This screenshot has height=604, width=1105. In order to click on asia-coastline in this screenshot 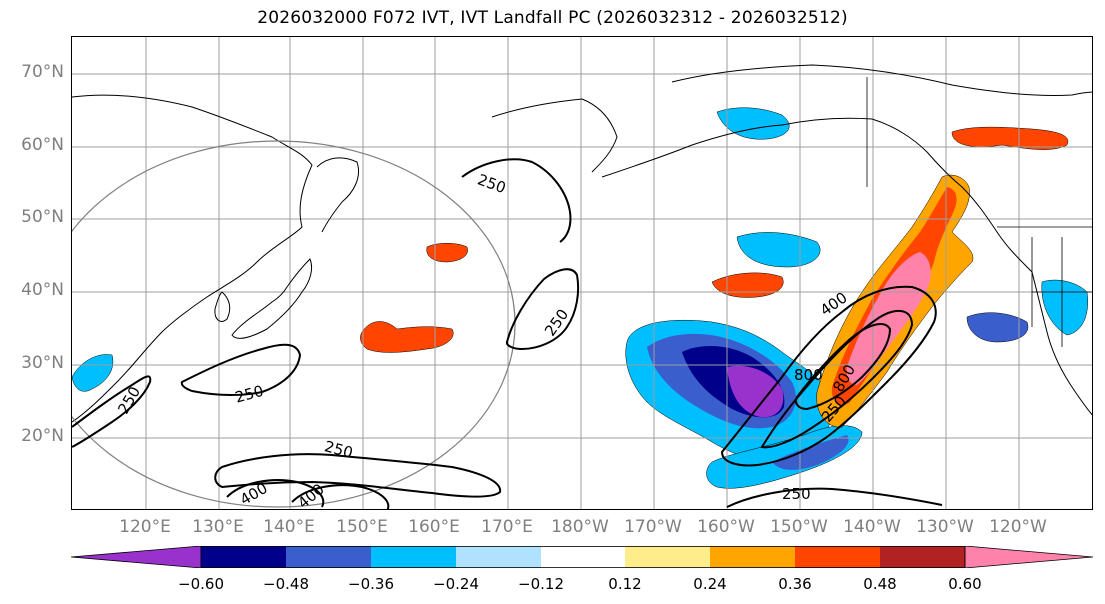, I will do `click(192, 258)`.